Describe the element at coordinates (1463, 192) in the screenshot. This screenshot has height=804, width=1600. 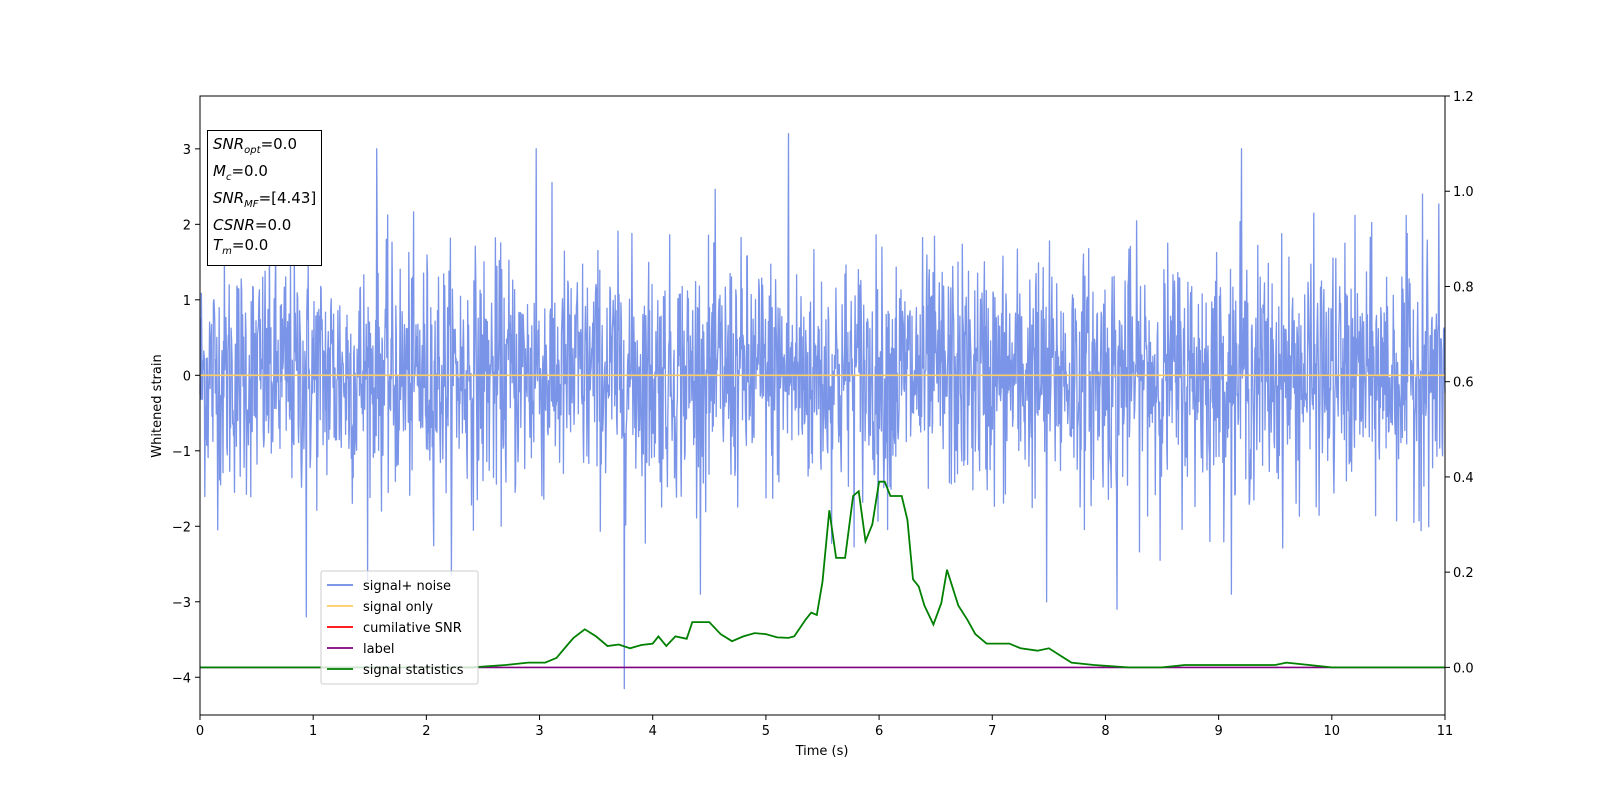
I see `y2-tick-label: 1.0` at that location.